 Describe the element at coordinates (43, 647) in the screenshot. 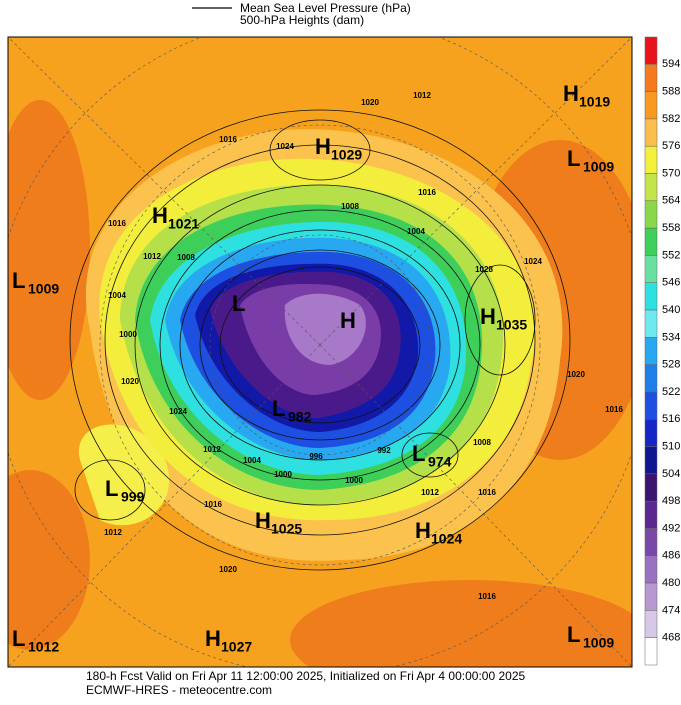

I see `center-value: 1012` at that location.